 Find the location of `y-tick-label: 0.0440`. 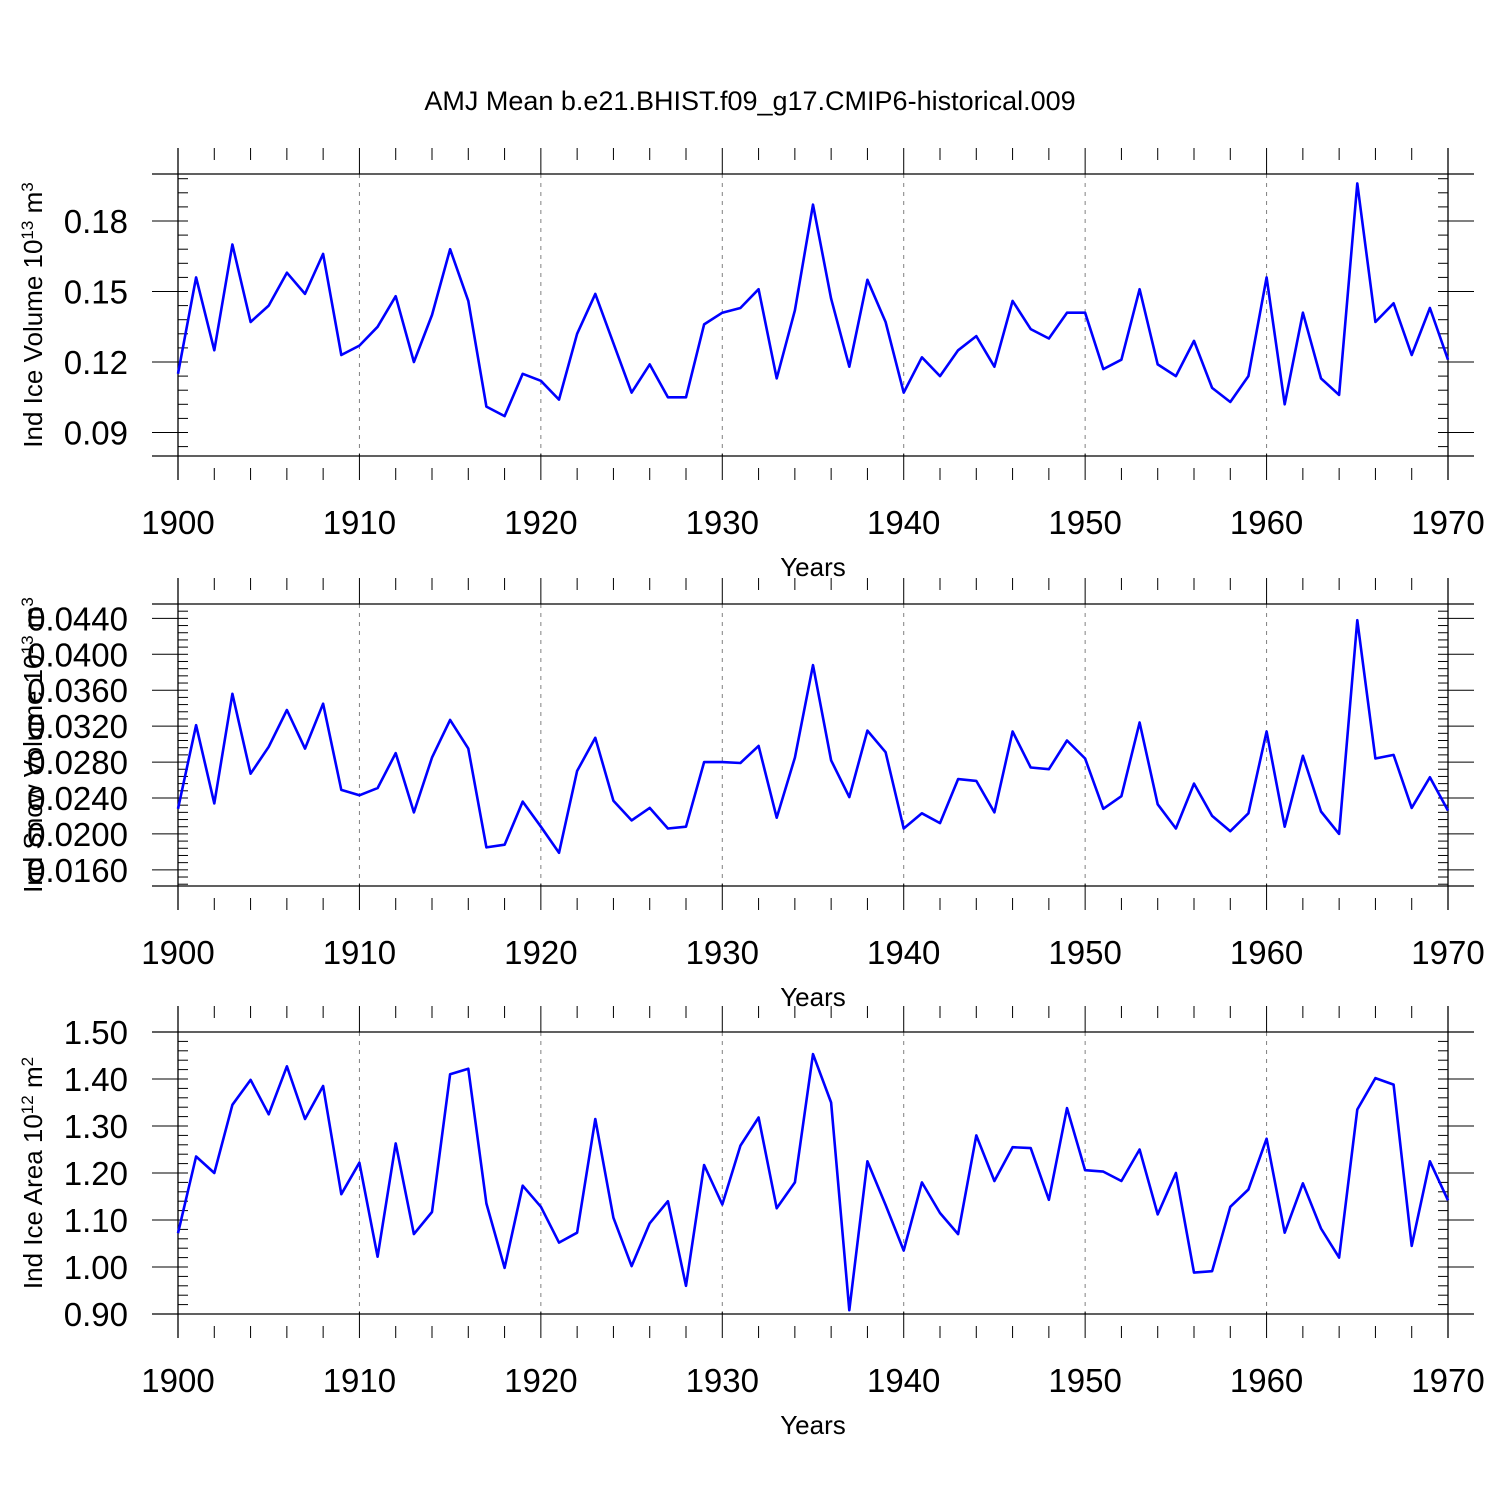

y-tick-label: 0.0440 is located at coordinates (77, 618).